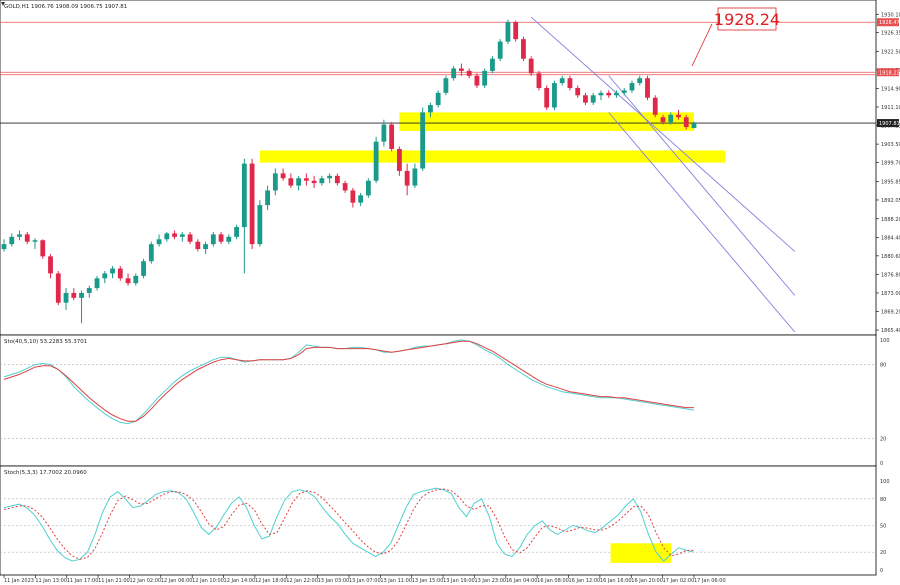 The image size is (900, 585). I want to click on stoch-fast-y-tick-label: 0, so click(881, 571).